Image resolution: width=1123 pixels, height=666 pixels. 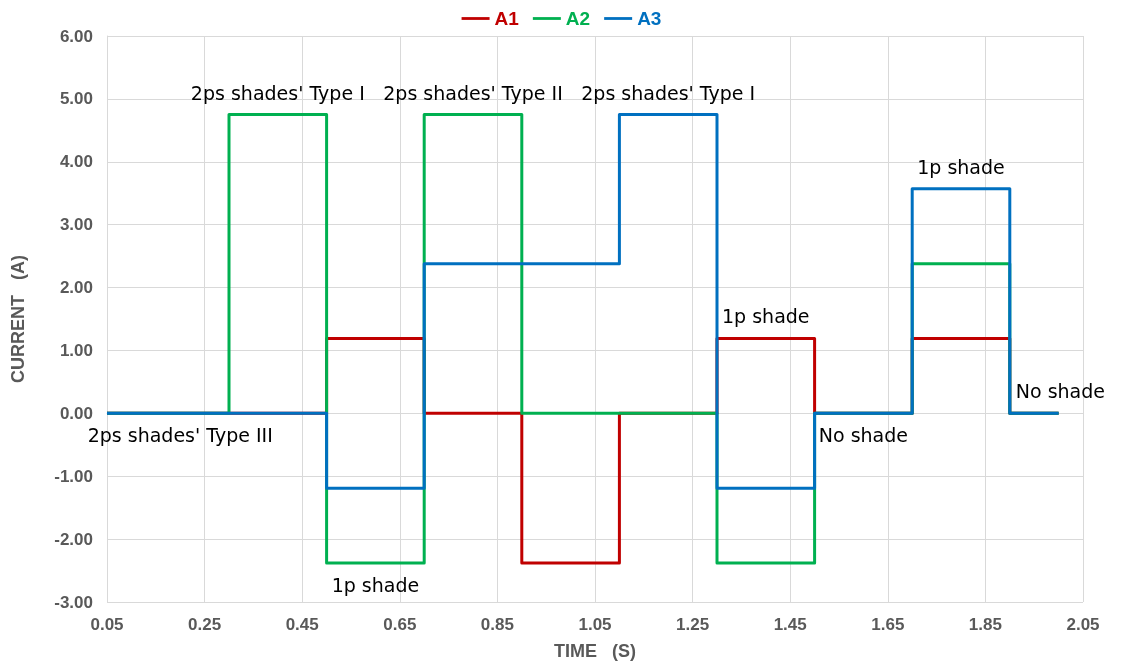 I want to click on x-tick-label: 0.45, so click(x=302, y=624).